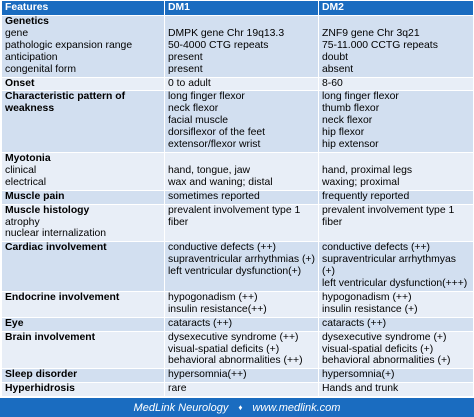 The height and width of the screenshot is (417, 474). I want to click on header-cell: Features, so click(83, 8).